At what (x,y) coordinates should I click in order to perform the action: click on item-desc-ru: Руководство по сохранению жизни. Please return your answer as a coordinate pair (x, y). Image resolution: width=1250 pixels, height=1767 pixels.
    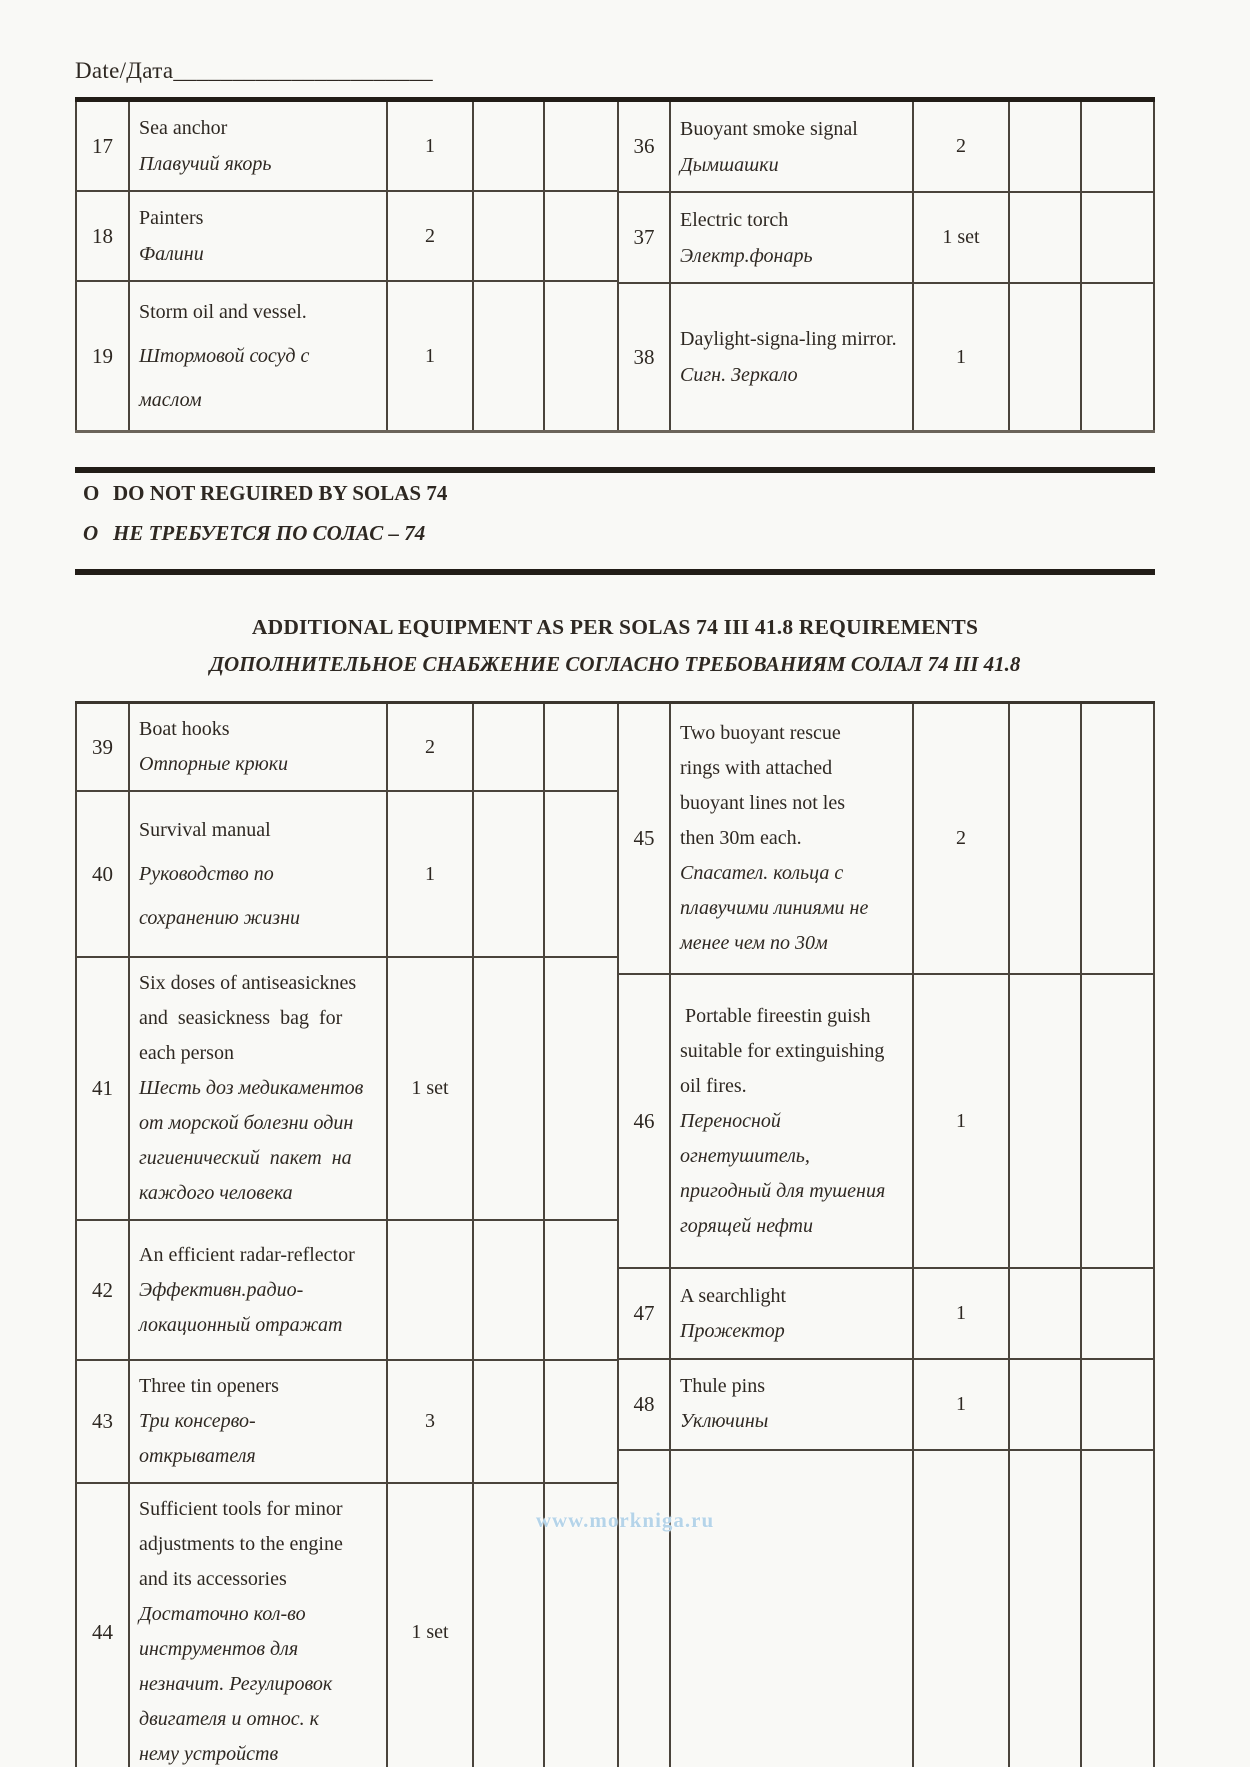
    Looking at the image, I should click on (220, 896).